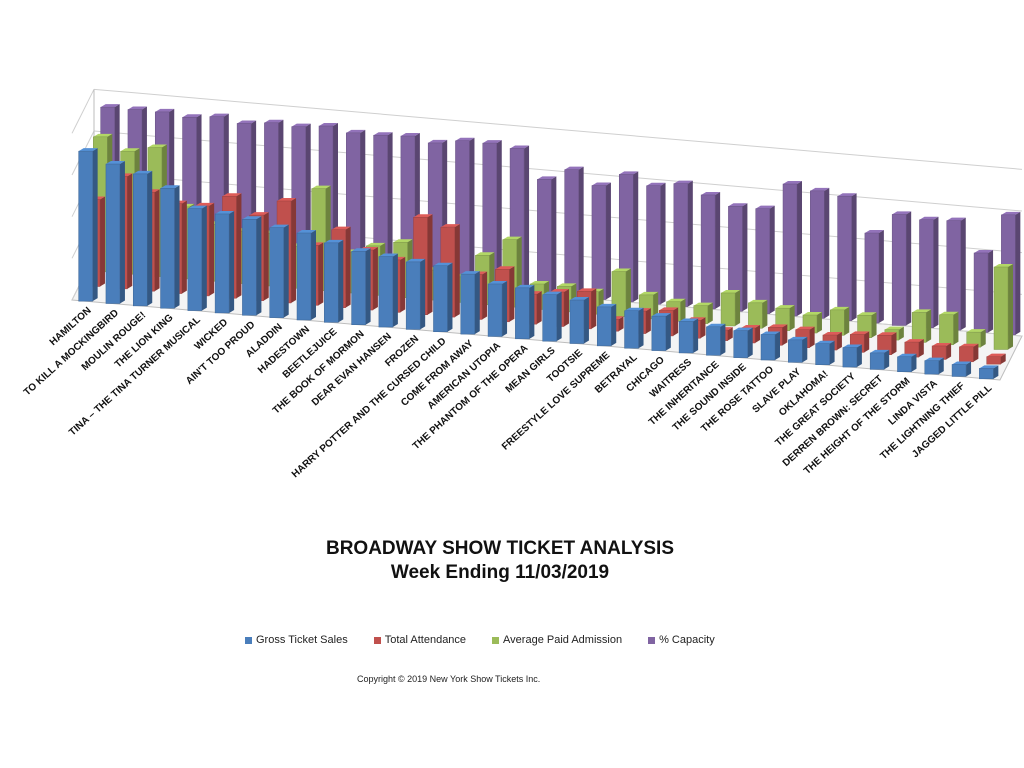  I want to click on category-label: FREESTYLE LOVE SUPREME, so click(556, 401).